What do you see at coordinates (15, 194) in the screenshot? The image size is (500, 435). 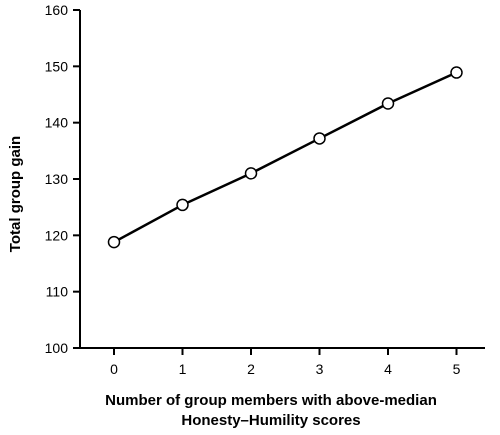 I see `y-axis-title: Total group gain` at bounding box center [15, 194].